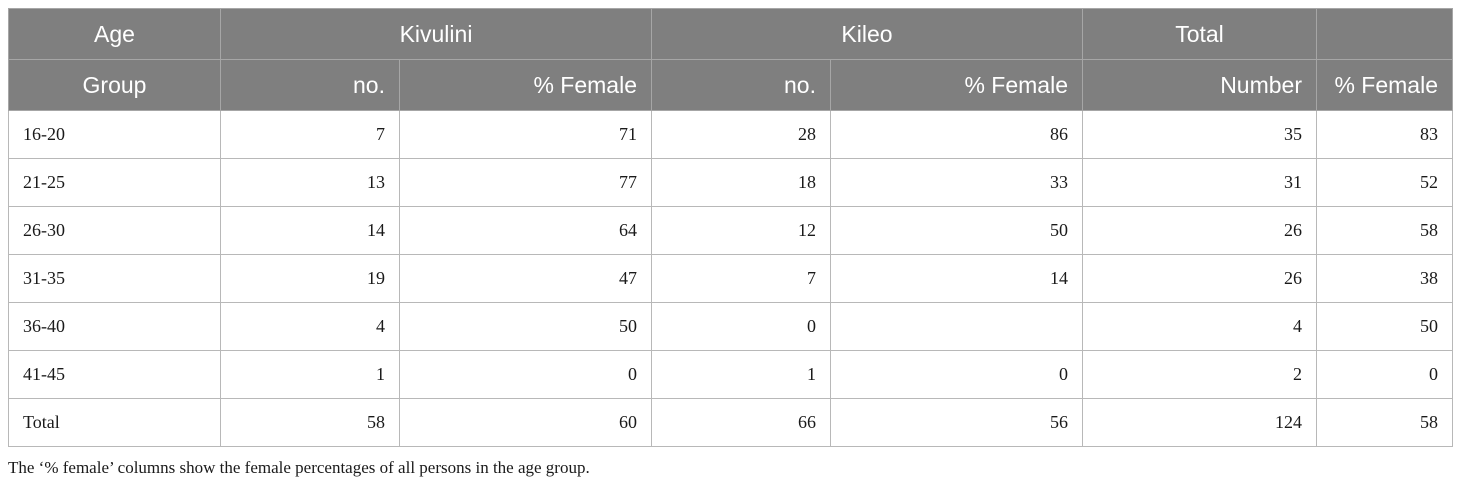 The width and height of the screenshot is (1460, 486). What do you see at coordinates (525, 374) in the screenshot?
I see `cell-kivulini-female: 0` at bounding box center [525, 374].